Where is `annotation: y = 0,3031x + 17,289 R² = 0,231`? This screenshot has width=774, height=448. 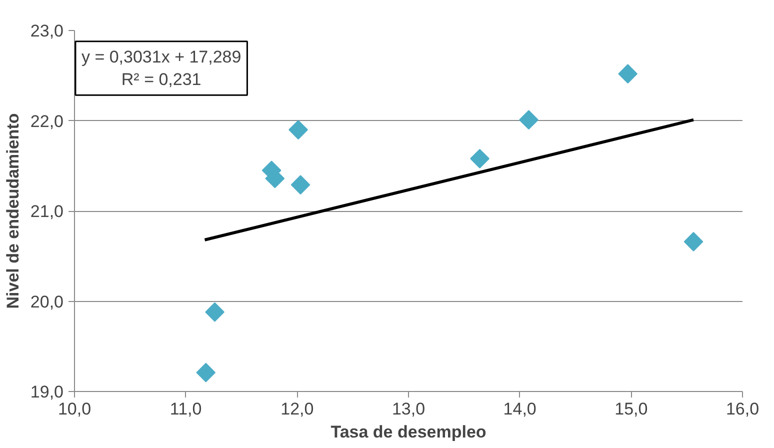 annotation: y = 0,3031x + 17,289 R² = 0,231 is located at coordinates (161, 68).